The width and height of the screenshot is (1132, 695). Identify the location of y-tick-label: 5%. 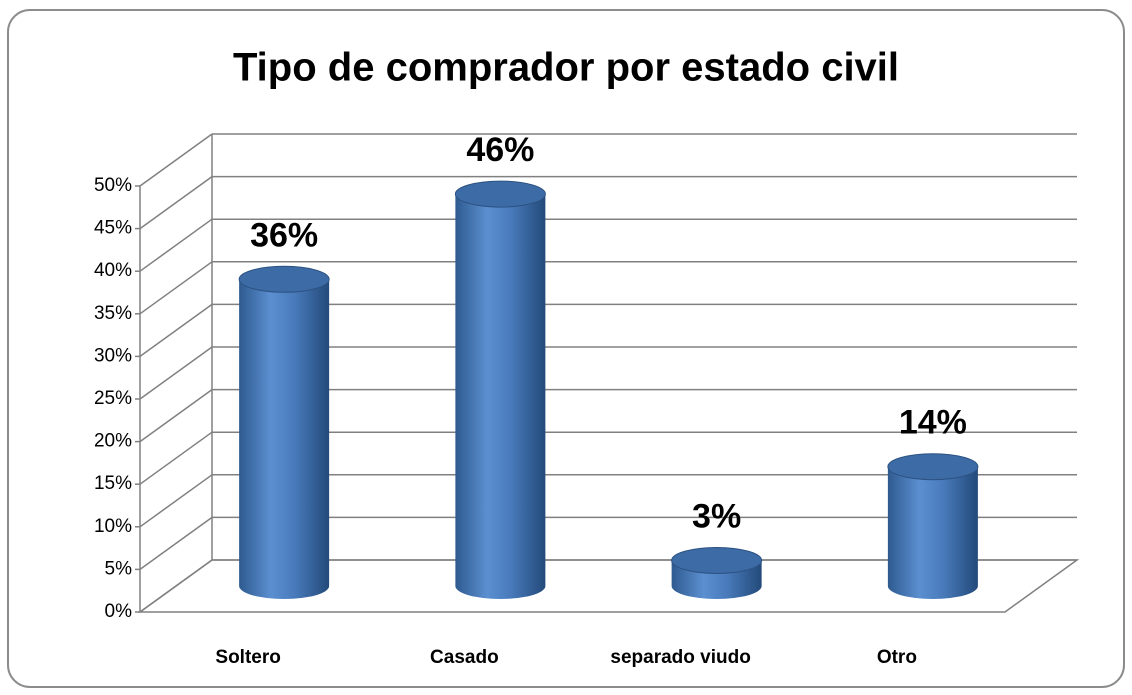
(119, 568).